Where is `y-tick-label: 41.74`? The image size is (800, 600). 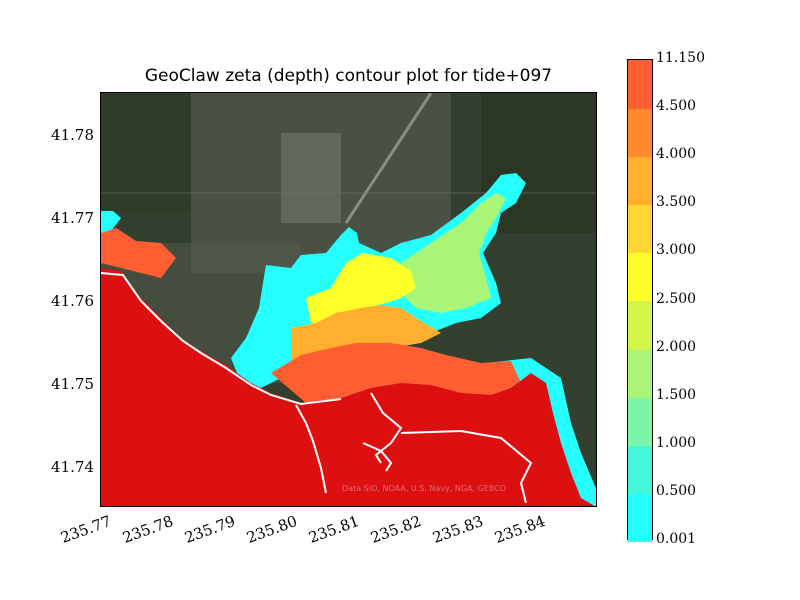 y-tick-label: 41.74 is located at coordinates (72, 467).